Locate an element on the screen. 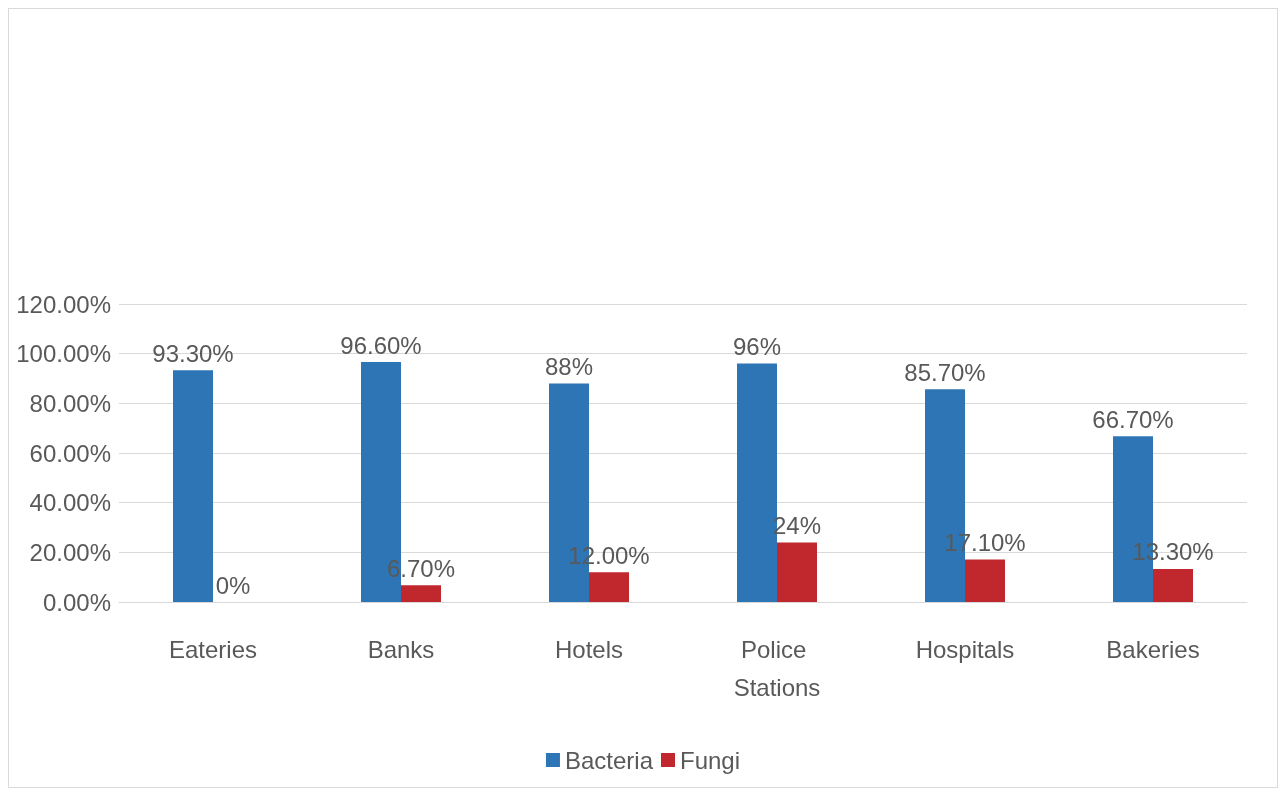 Image resolution: width=1286 pixels, height=797 pixels. x-tick-label: Hospitals is located at coordinates (965, 649).